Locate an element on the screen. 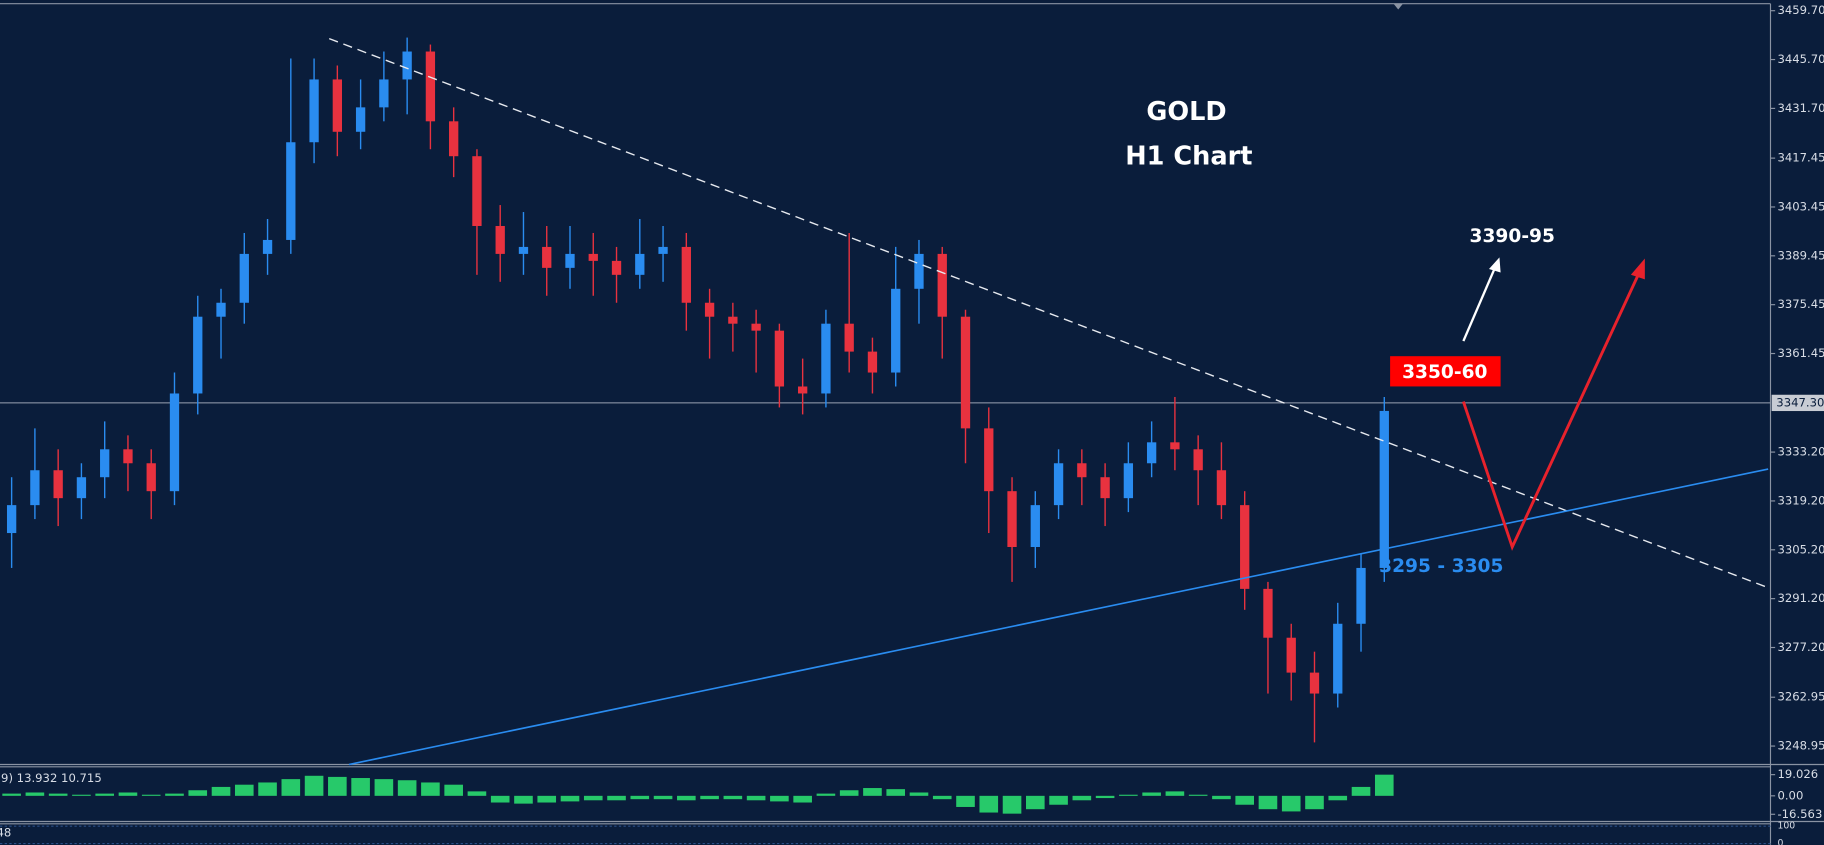 The height and width of the screenshot is (845, 1824). y-tick-label: 3291.20 is located at coordinates (1800, 598).